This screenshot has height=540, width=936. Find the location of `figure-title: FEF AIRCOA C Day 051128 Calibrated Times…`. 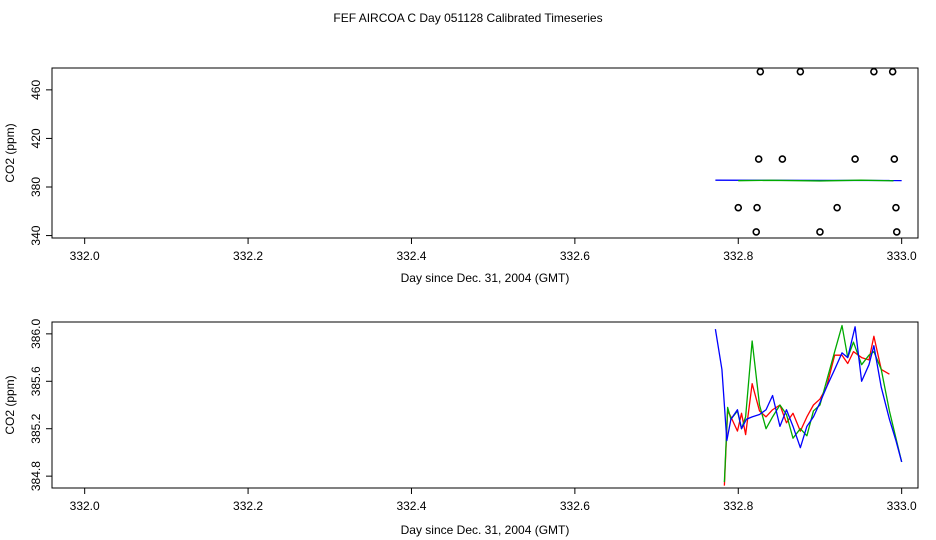

figure-title: FEF AIRCOA C Day 051128 Calibrated Times… is located at coordinates (467, 18).